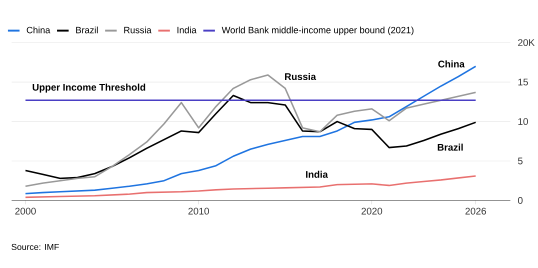  I want to click on x-tick-label: 2000, so click(25, 211).